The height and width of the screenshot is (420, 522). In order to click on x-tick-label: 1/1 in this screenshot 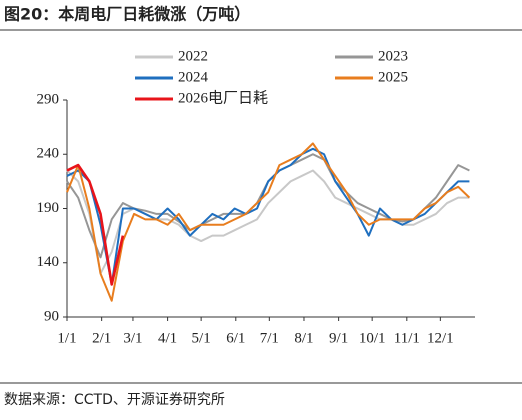, I will do `click(66, 338)`.